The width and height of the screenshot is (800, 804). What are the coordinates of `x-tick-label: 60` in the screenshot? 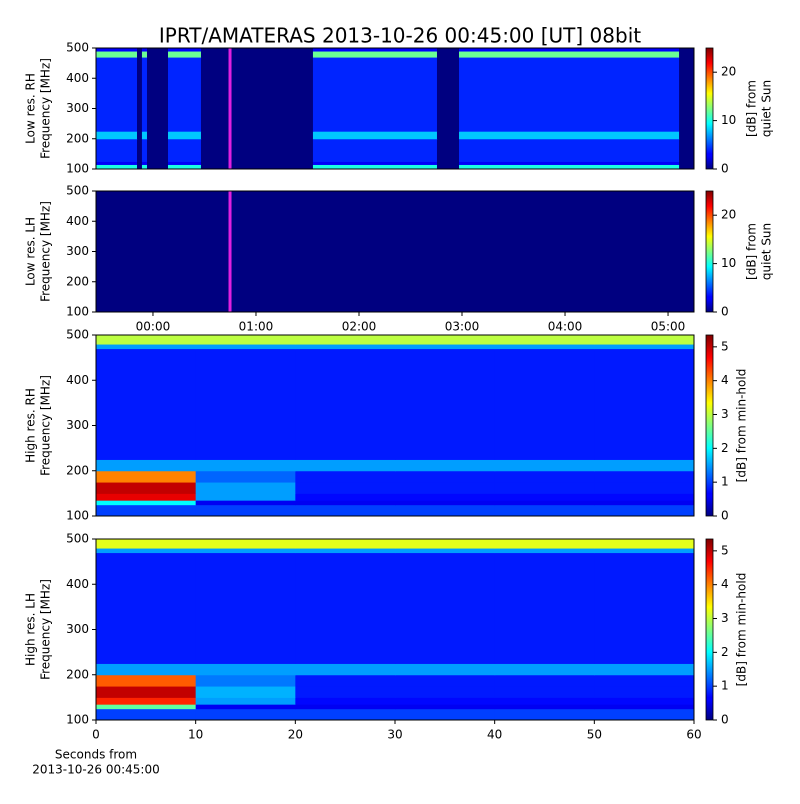 It's located at (693, 735).